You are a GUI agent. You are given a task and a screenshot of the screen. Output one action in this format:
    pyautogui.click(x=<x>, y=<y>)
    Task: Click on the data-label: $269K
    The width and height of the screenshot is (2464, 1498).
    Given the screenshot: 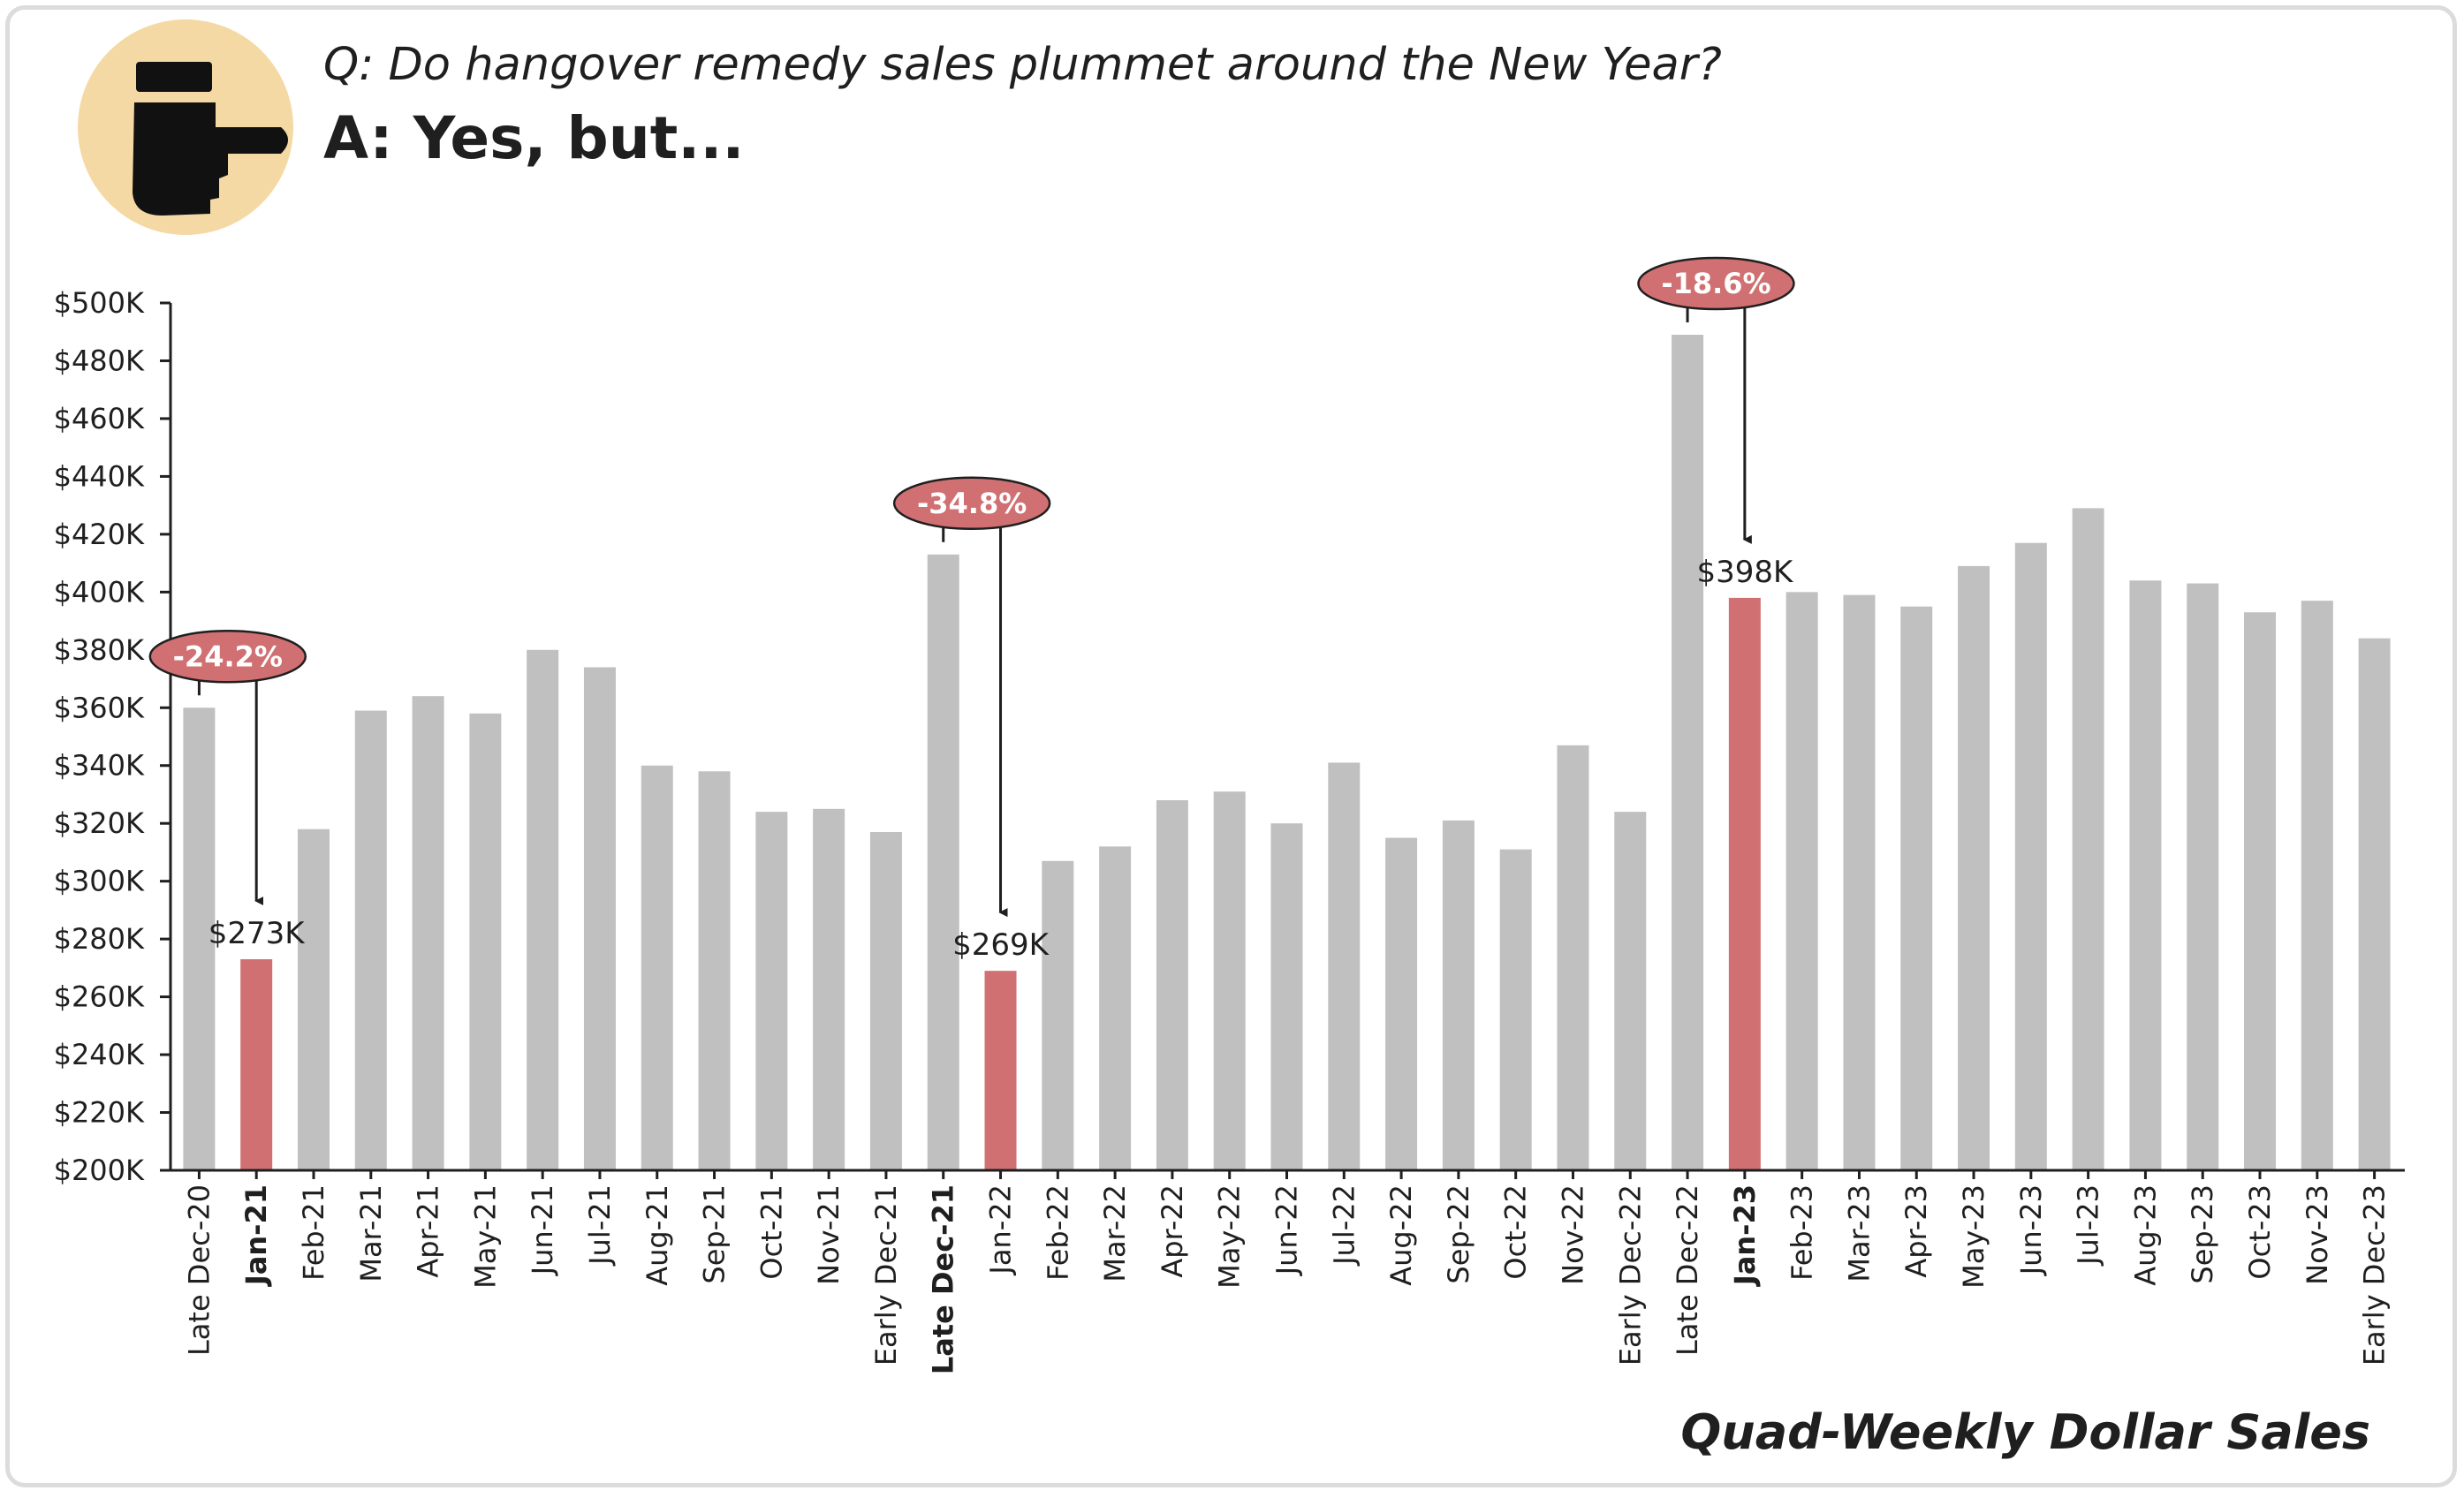 What is the action you would take?
    pyautogui.click(x=1001, y=945)
    